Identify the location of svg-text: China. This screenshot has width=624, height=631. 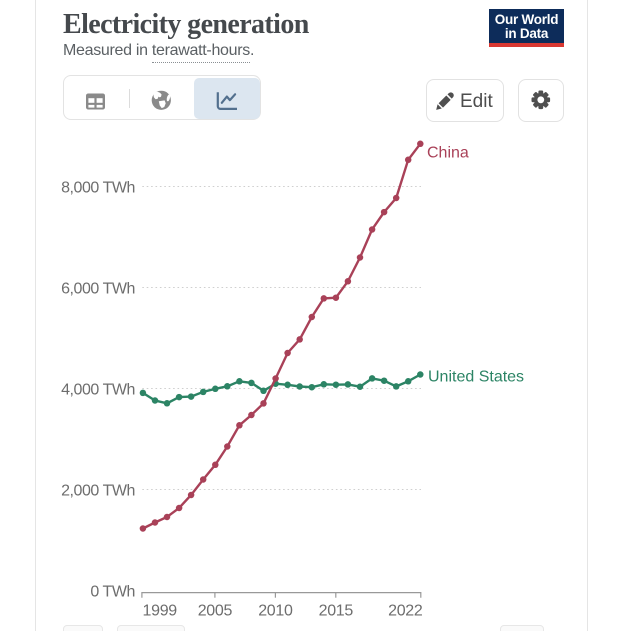
(448, 153).